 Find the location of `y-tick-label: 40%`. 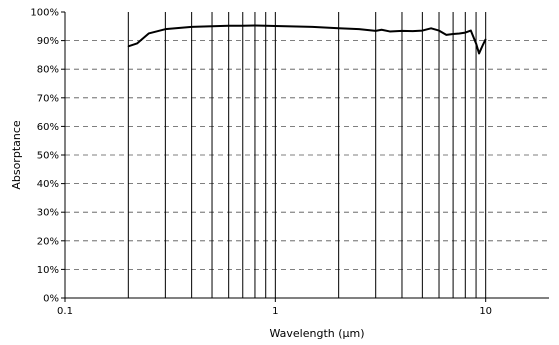

y-tick-label: 40% is located at coordinates (48, 184).